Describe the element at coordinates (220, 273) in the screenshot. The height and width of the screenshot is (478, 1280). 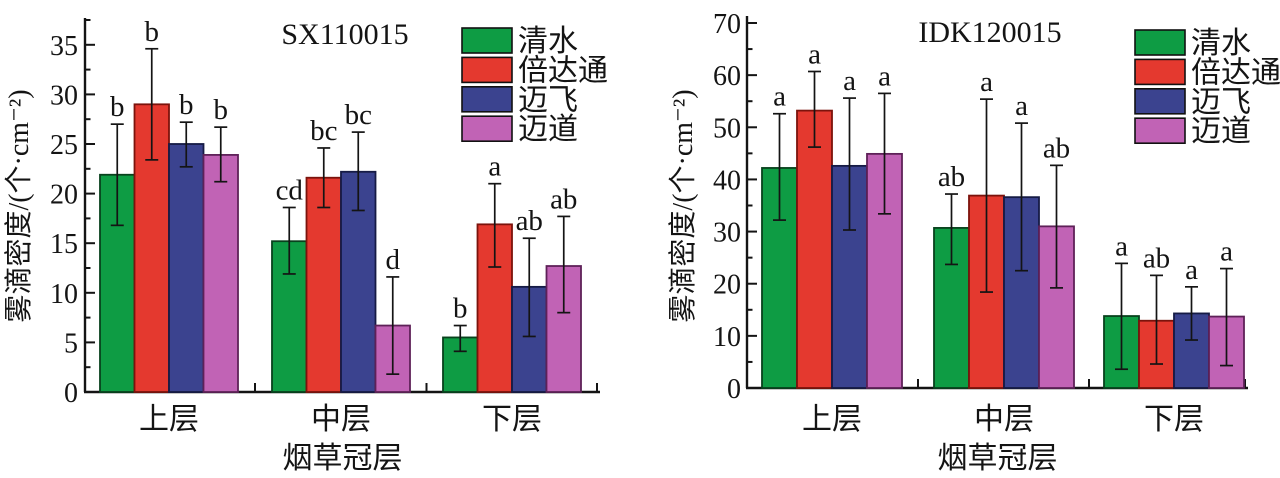
I see `bar-上层-迈道` at that location.